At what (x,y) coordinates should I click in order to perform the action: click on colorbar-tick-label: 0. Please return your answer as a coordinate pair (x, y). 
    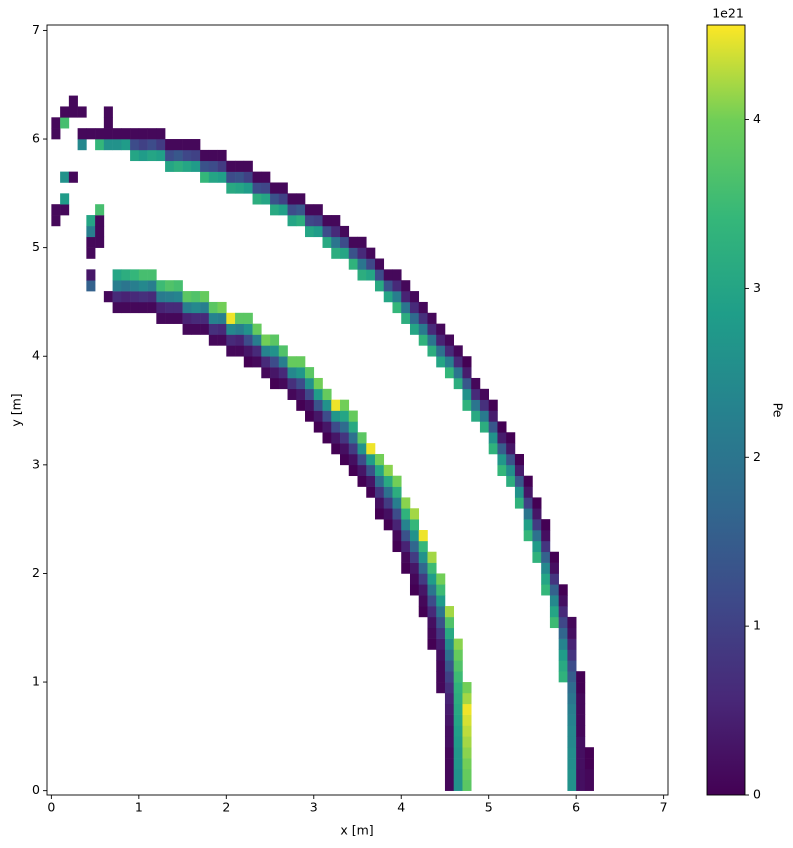
    Looking at the image, I should click on (757, 794).